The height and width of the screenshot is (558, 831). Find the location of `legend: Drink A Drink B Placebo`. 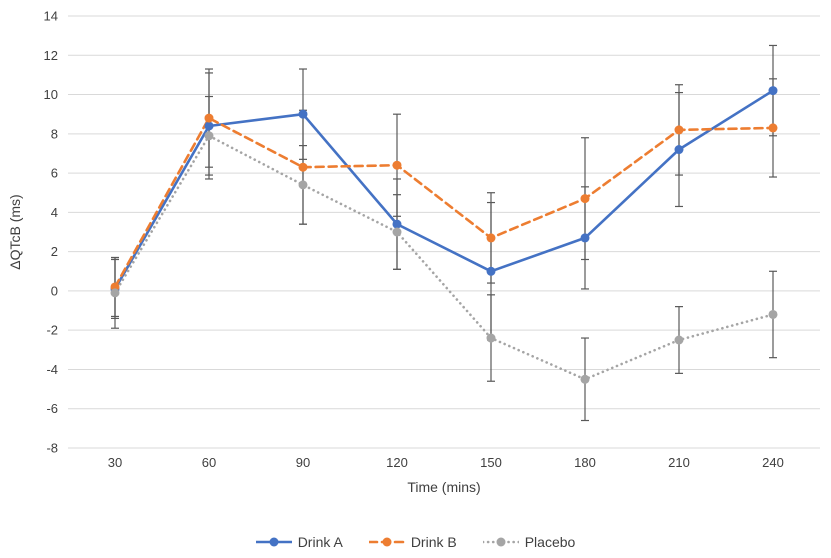

legend: Drink A Drink B Placebo is located at coordinates (415, 542).